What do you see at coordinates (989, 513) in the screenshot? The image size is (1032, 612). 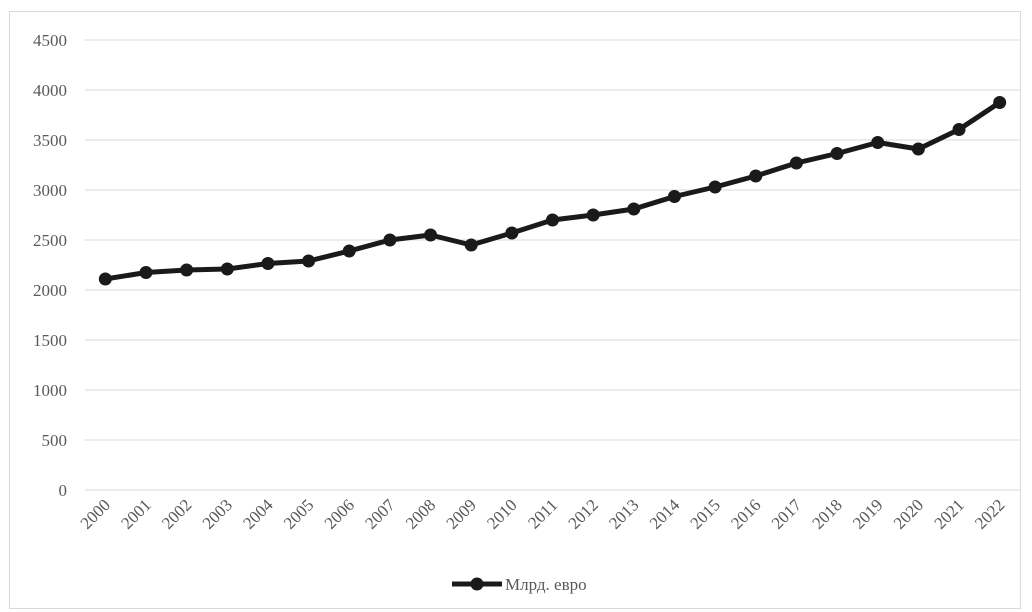 I see `x-tick-label: 2022` at bounding box center [989, 513].